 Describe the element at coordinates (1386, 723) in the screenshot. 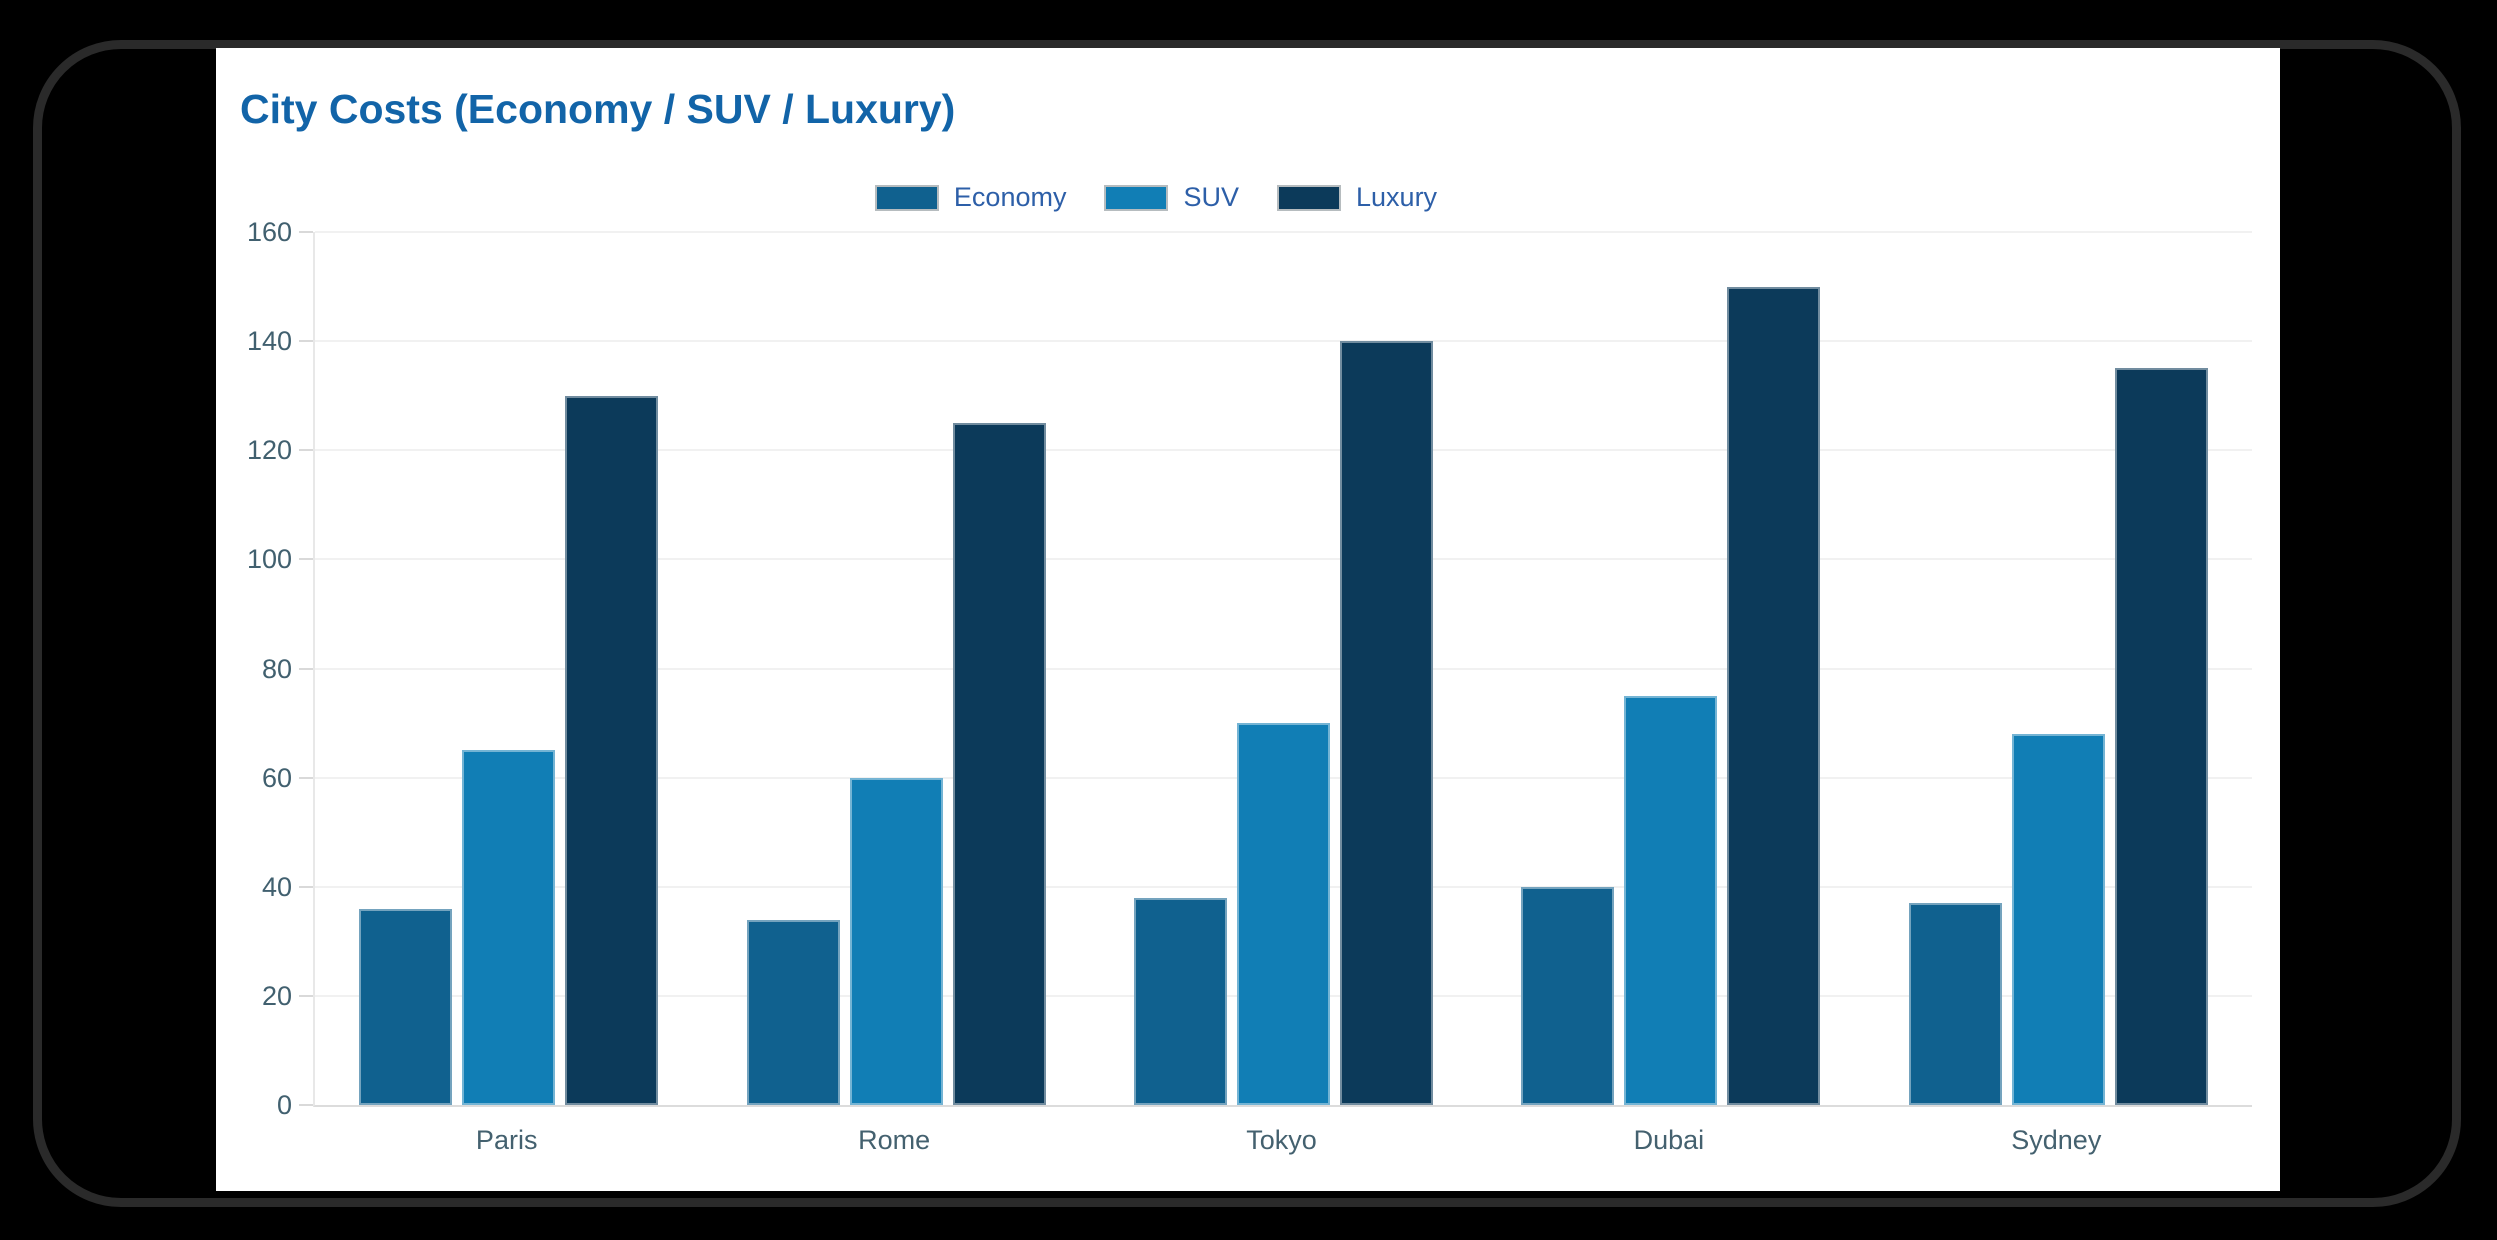

I see `bar-luxury-tokyo` at that location.